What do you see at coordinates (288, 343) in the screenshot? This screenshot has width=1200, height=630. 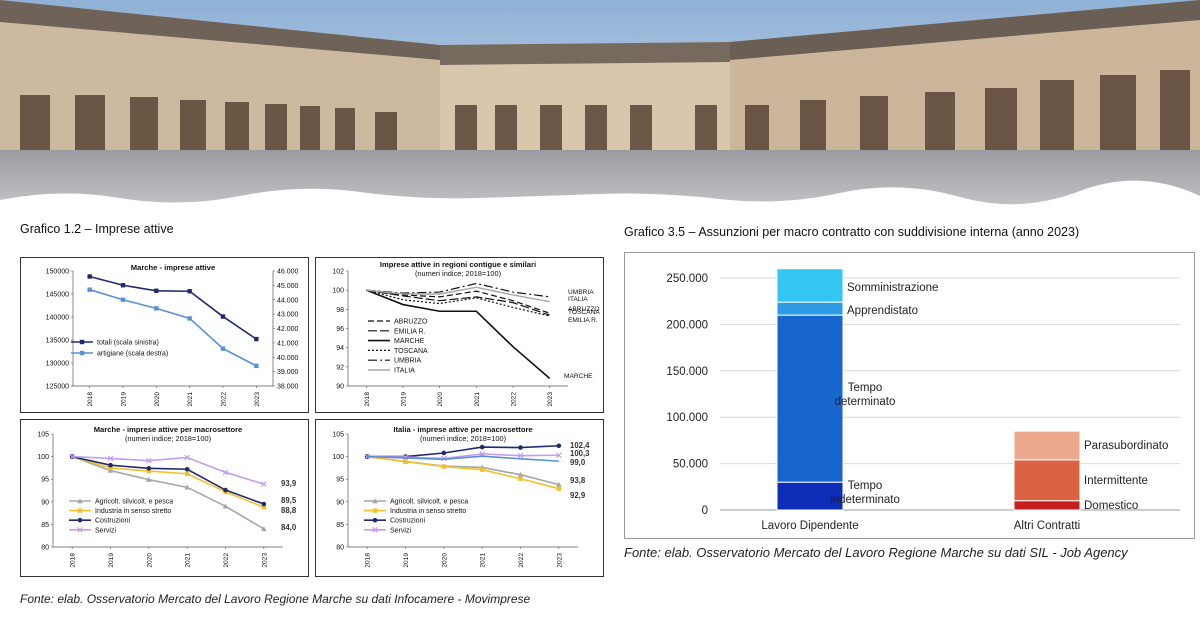 I see `y2-tick-label: 41.000` at bounding box center [288, 343].